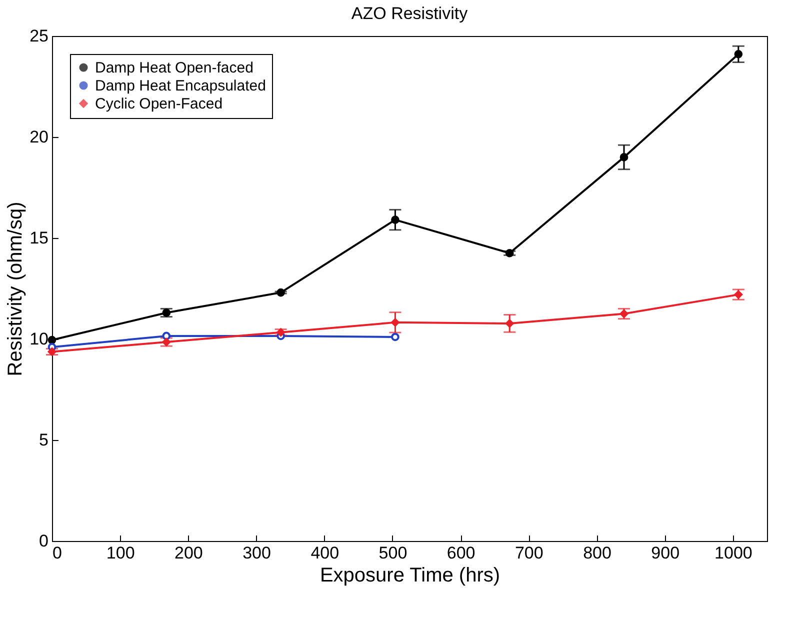 This screenshot has width=793, height=623. What do you see at coordinates (15, 289) in the screenshot?
I see `y-axis-title: Resistivity (ohm/sq)` at bounding box center [15, 289].